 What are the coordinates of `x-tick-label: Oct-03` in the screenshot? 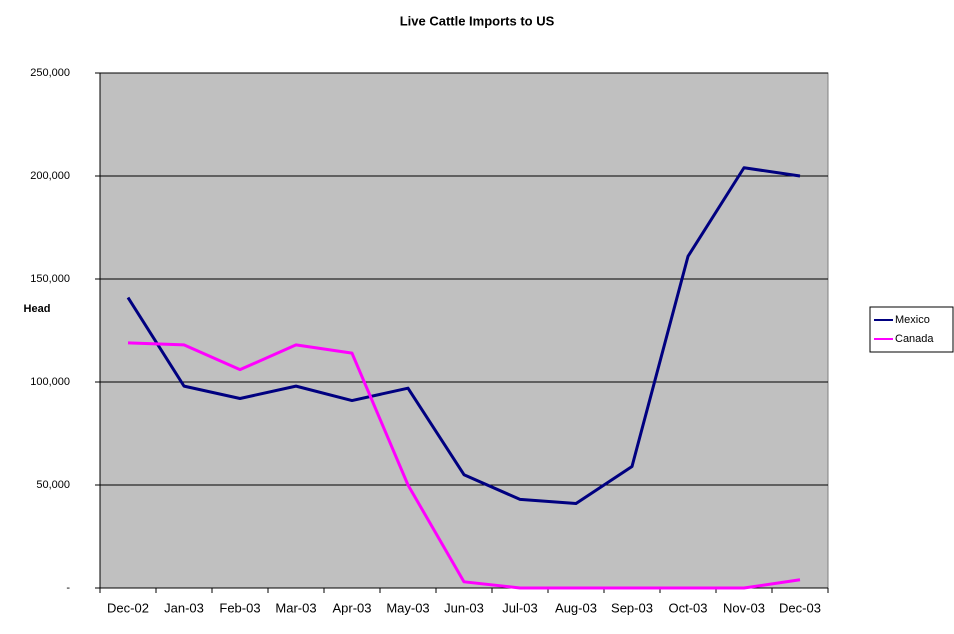 It's located at (687, 607).